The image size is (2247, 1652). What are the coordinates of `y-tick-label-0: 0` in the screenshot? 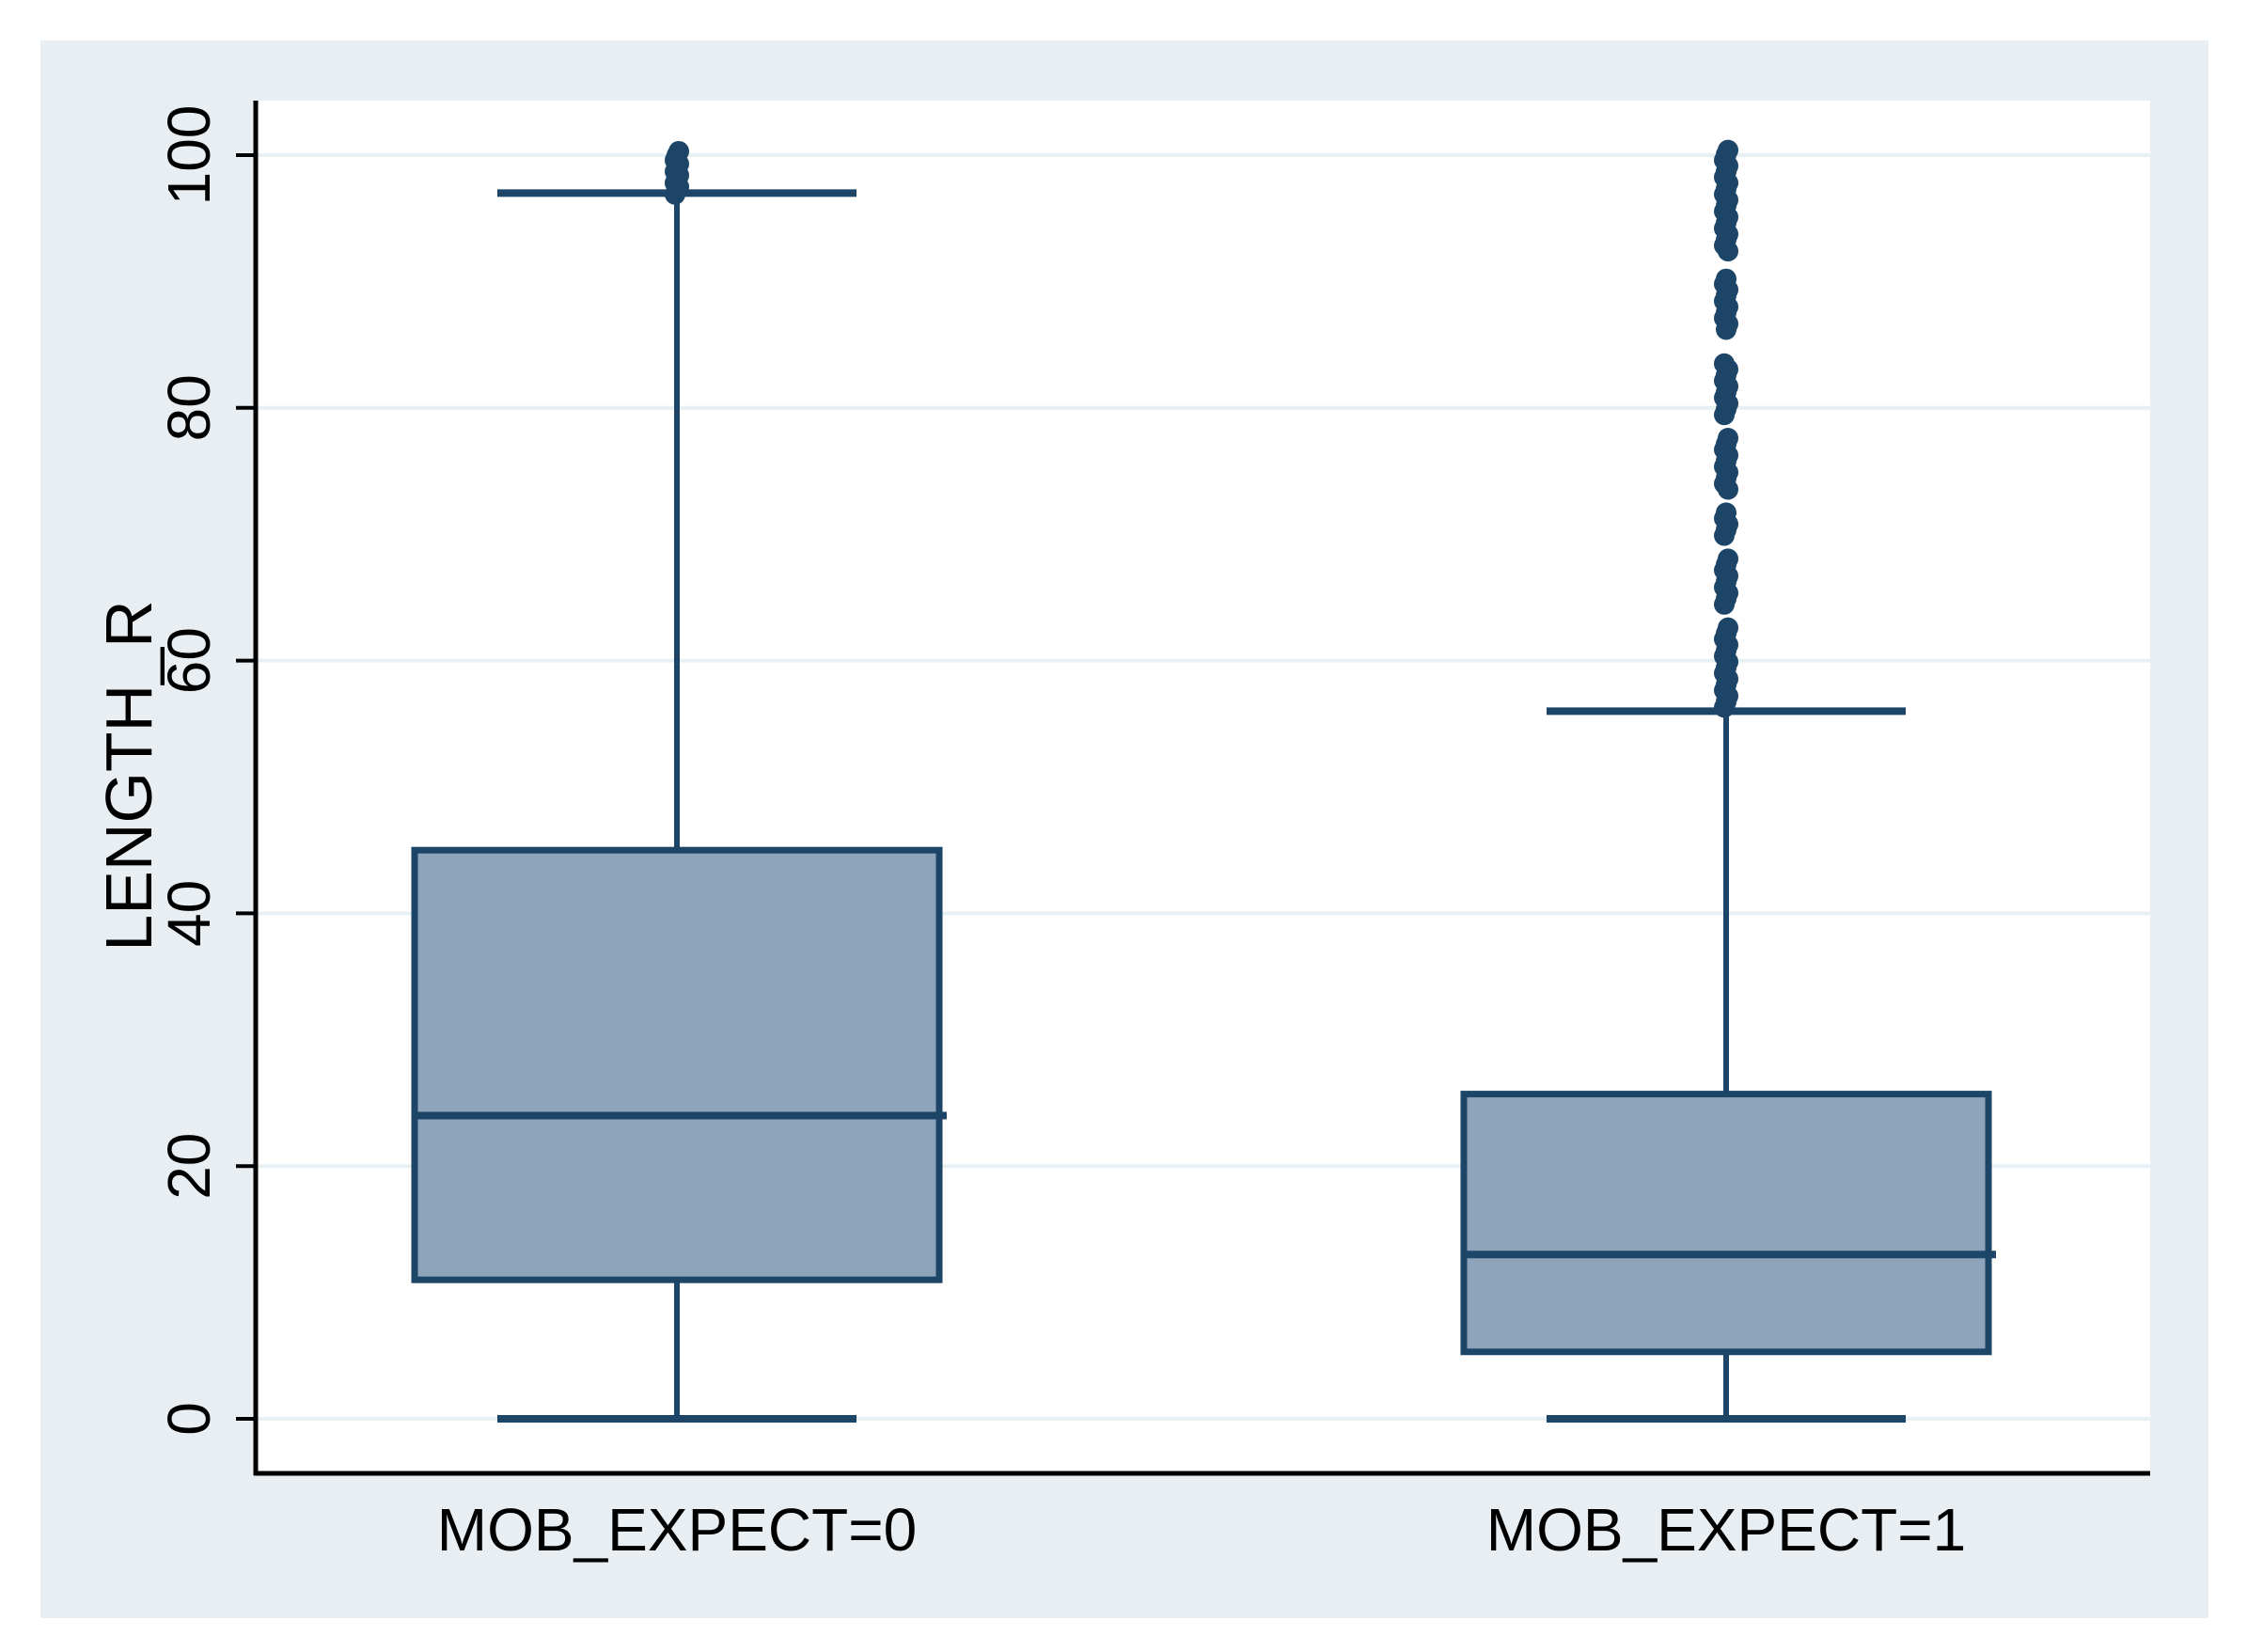 It's located at (189, 1419).